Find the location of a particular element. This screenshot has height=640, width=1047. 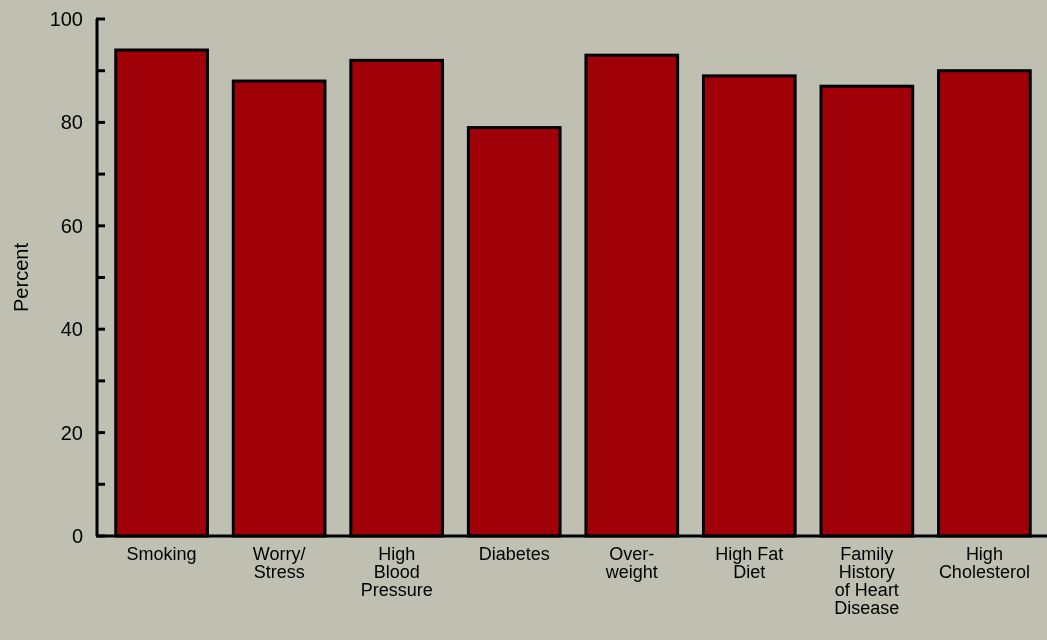

y-tick-label: 80 is located at coordinates (71, 122).